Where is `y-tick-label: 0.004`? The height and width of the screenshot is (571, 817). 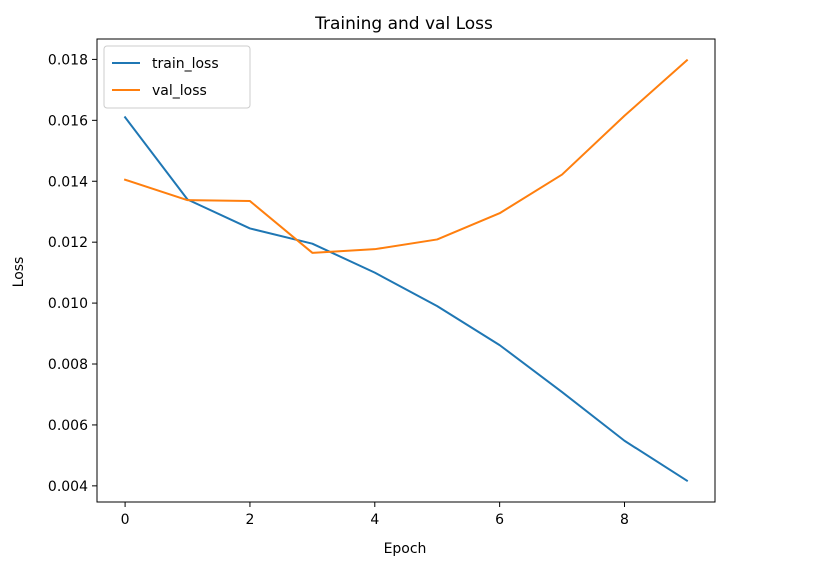
y-tick-label: 0.004 is located at coordinates (68, 487).